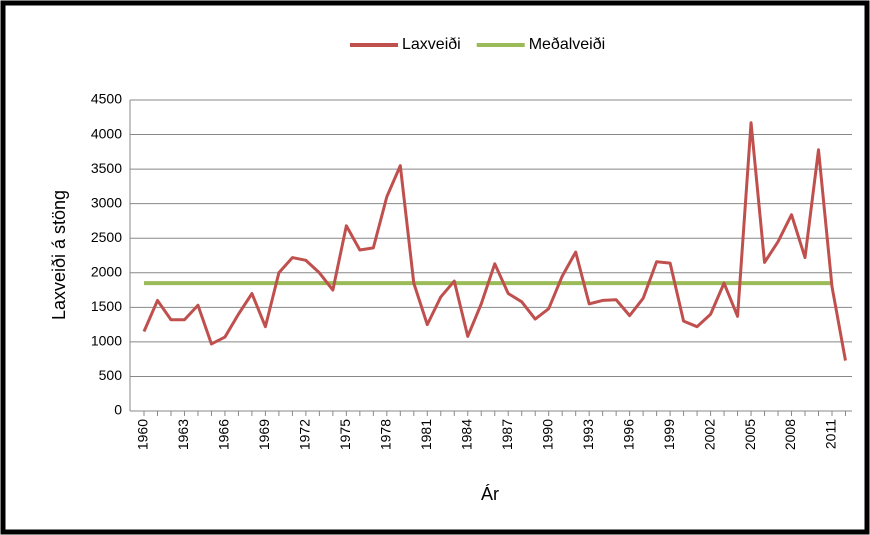  Describe the element at coordinates (831, 434) in the screenshot. I see `x-tick-label: 2011` at that location.